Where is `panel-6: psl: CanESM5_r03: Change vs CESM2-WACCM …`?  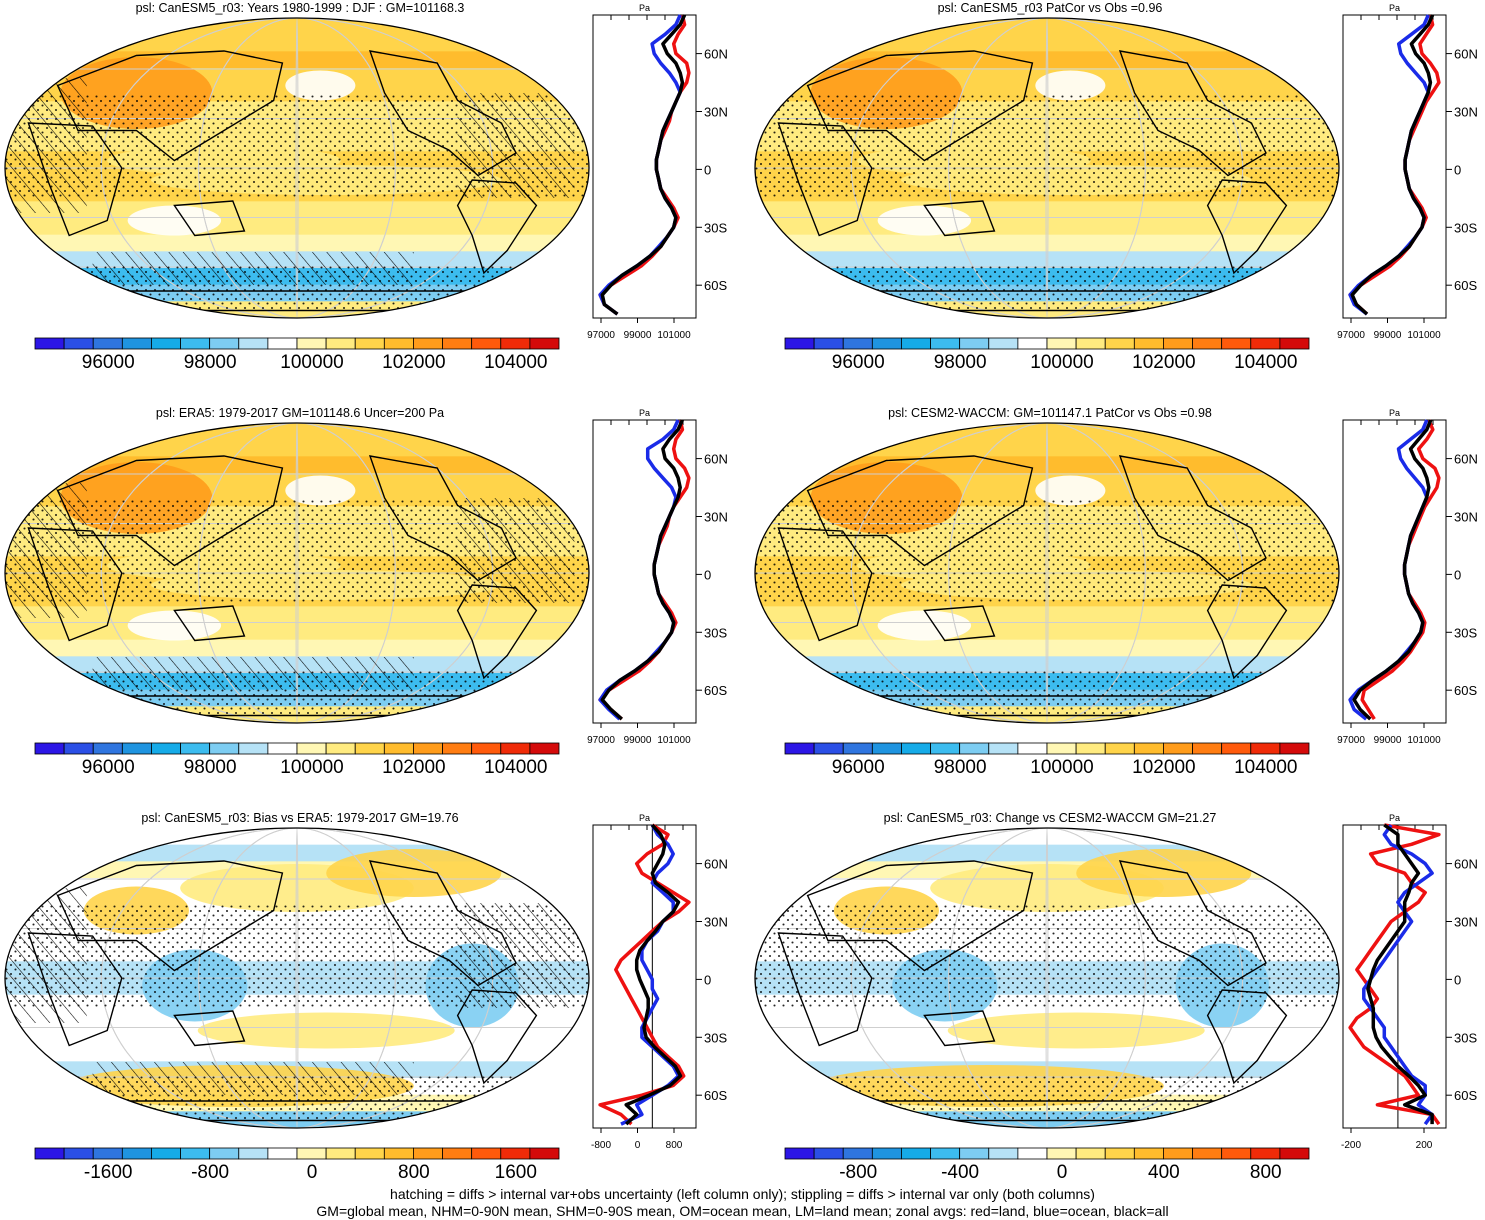 panel-6: psl: CanESM5_r03: Change vs CESM2-WACCM … is located at coordinates (1116, 997).